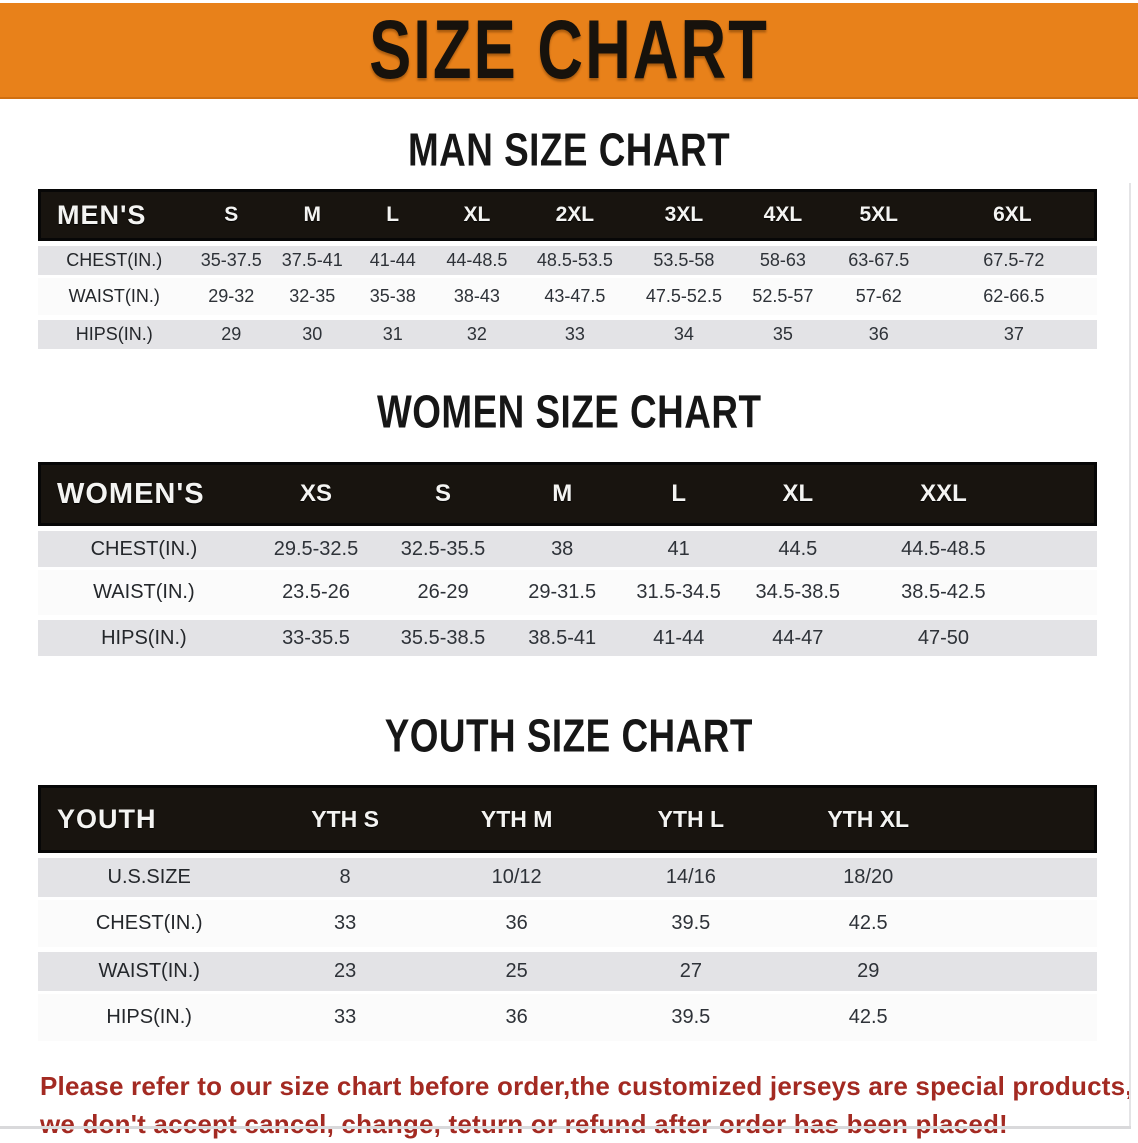  Describe the element at coordinates (476, 333) in the screenshot. I see `value-cell: 32` at that location.